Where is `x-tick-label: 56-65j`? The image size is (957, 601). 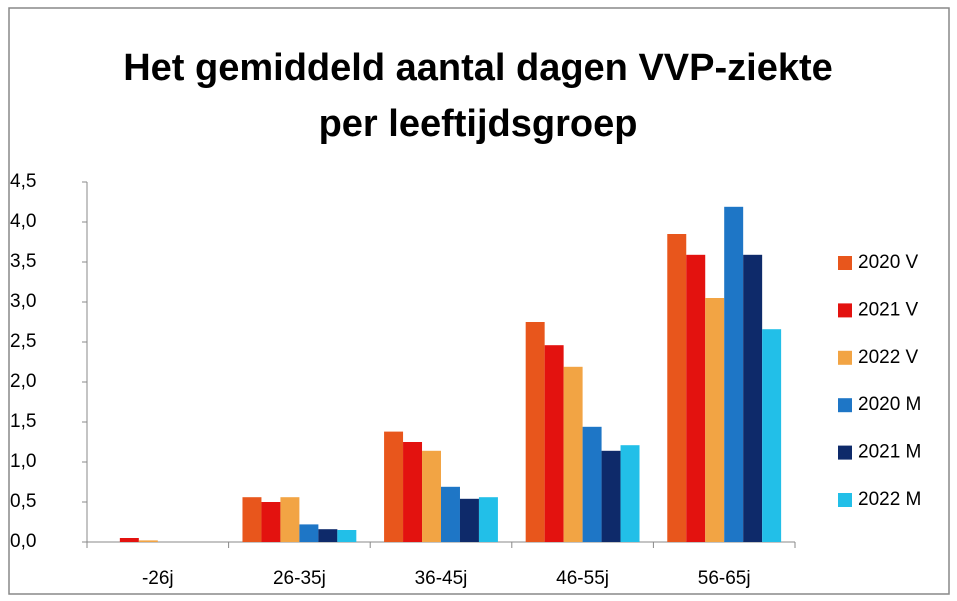 x-tick-label: 56-65j is located at coordinates (724, 578).